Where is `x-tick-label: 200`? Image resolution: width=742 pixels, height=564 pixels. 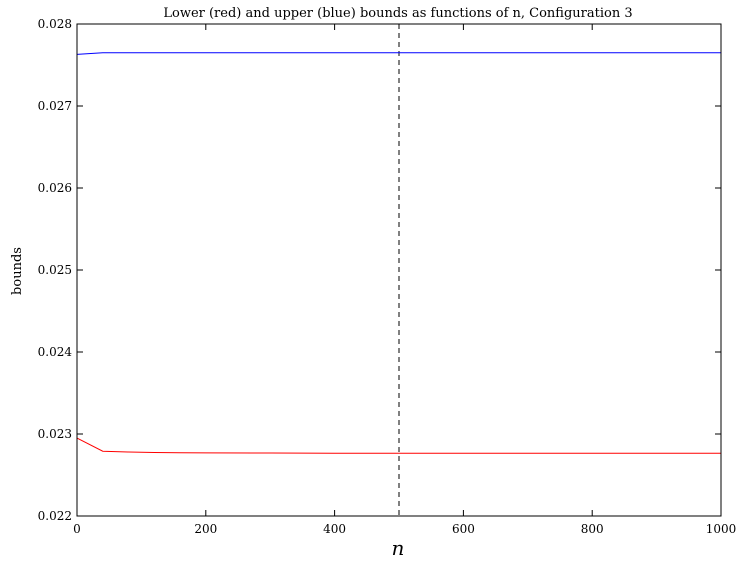 x-tick-label: 200 is located at coordinates (205, 529).